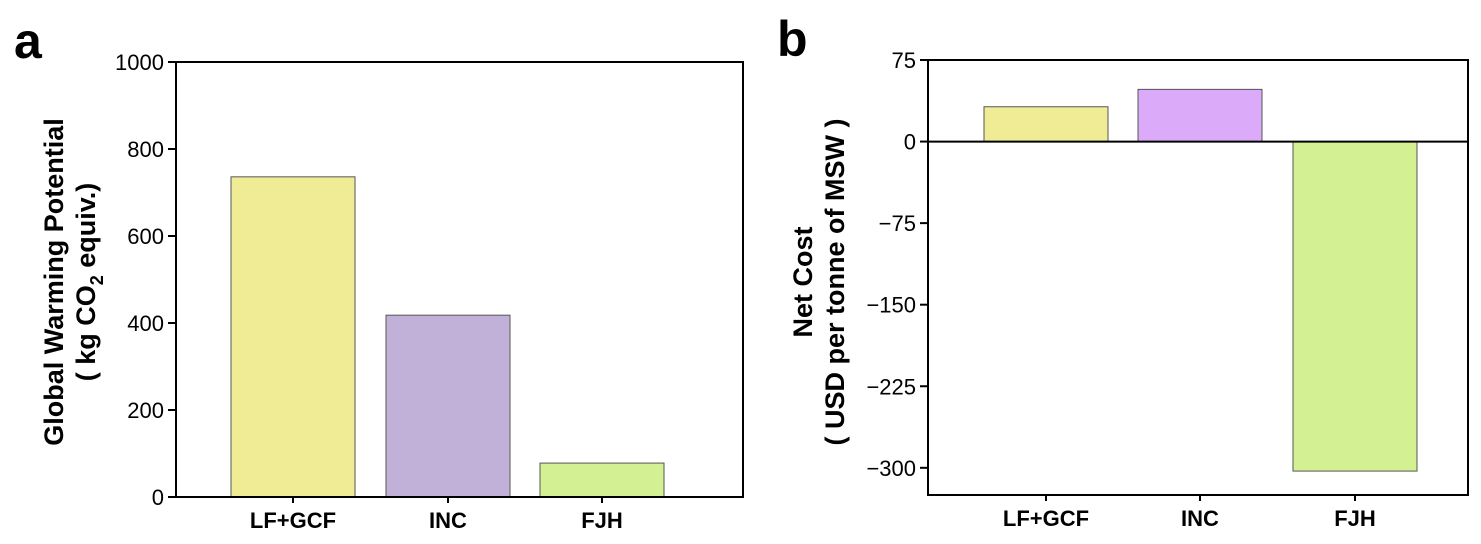  What do you see at coordinates (28, 41) in the screenshot?
I see `panel-a-label: a` at bounding box center [28, 41].